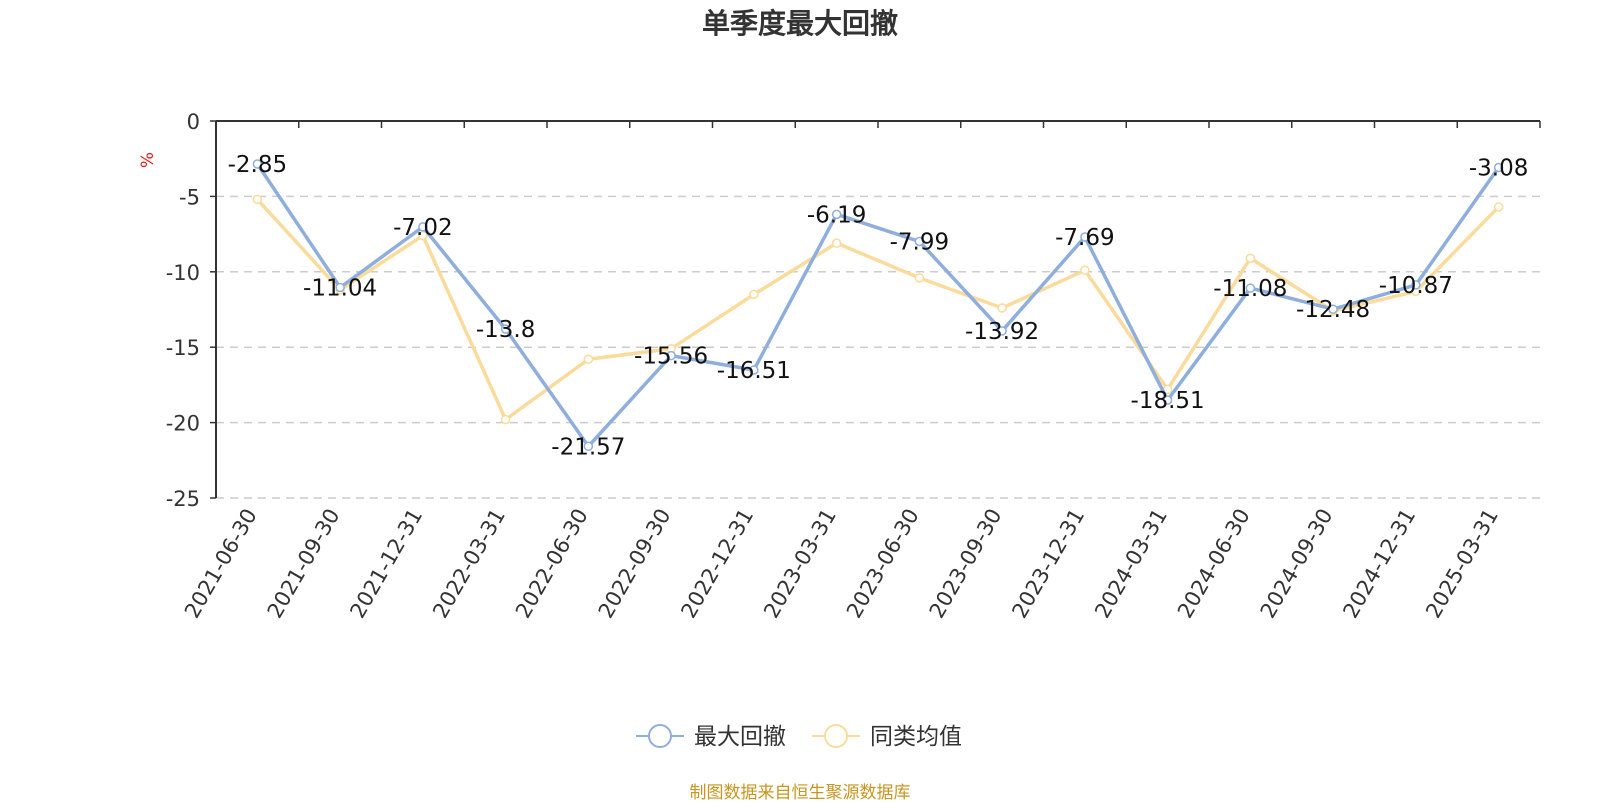 This screenshot has width=1600, height=803. What do you see at coordinates (1131, 564) in the screenshot?
I see `x-tick-label: 2024-03-31` at bounding box center [1131, 564].